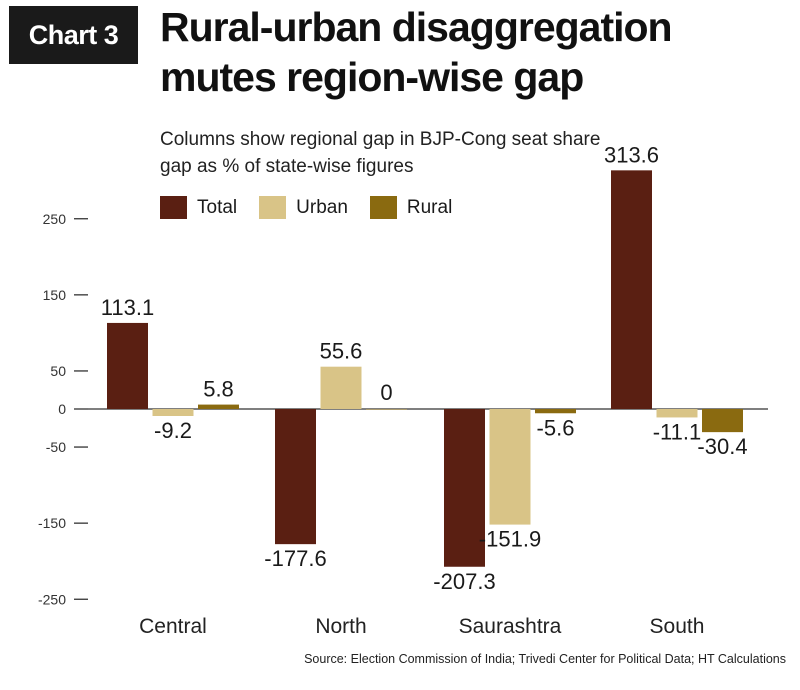 The height and width of the screenshot is (690, 800). I want to click on bar-total-saurashtra, so click(464, 488).